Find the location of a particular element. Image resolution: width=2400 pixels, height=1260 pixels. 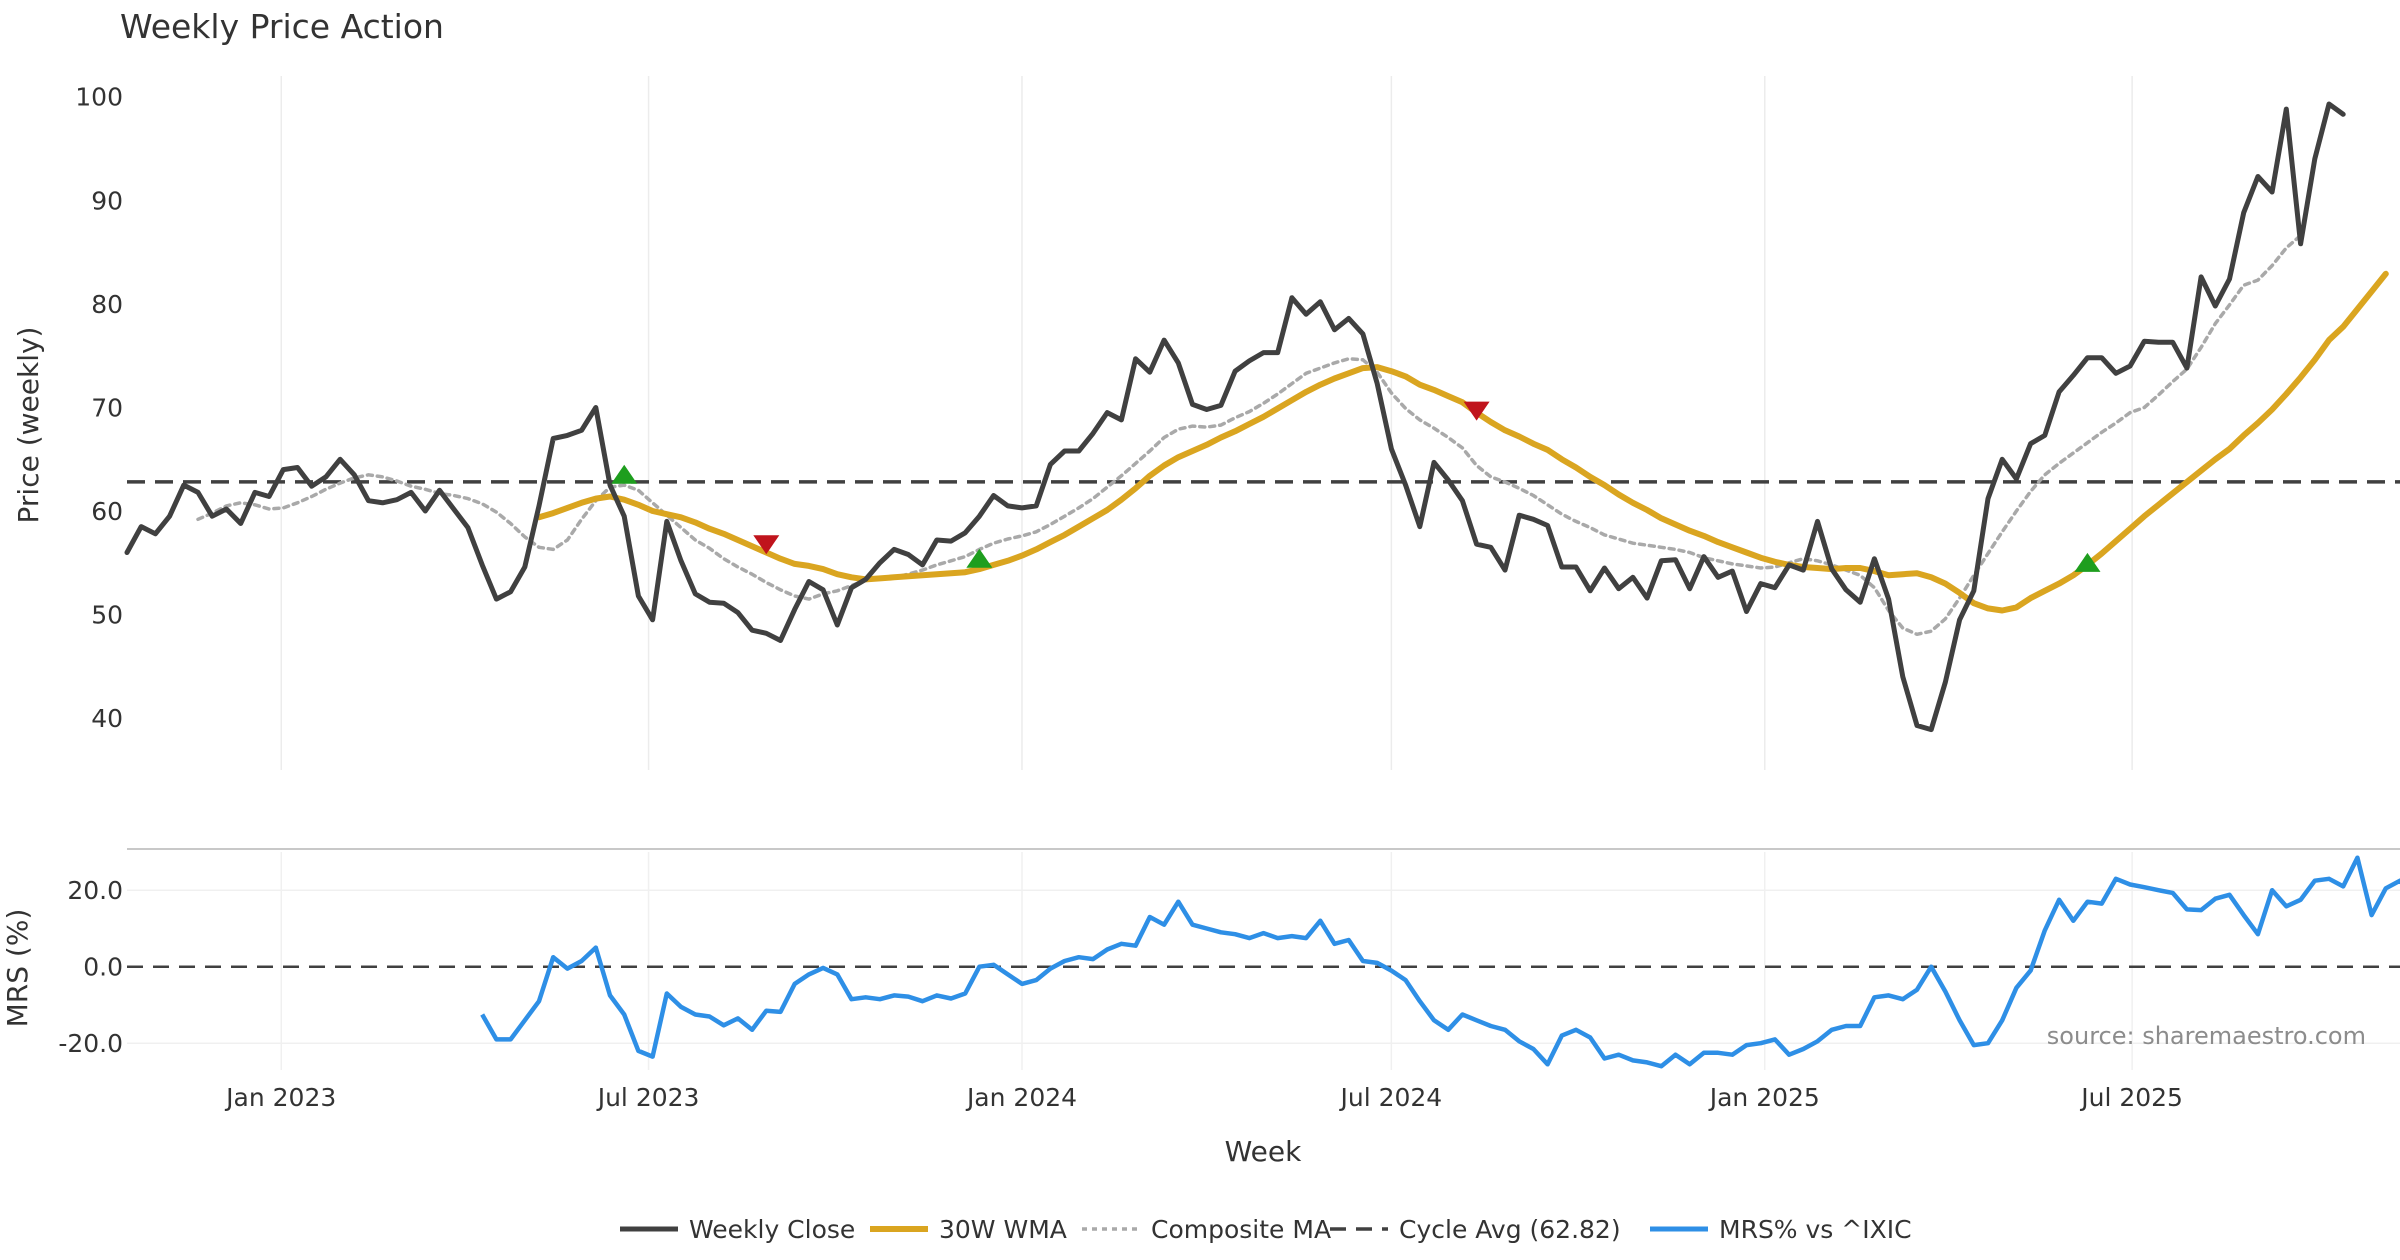

price-y-axis-label: Price (weekly) is located at coordinates (28, 425).